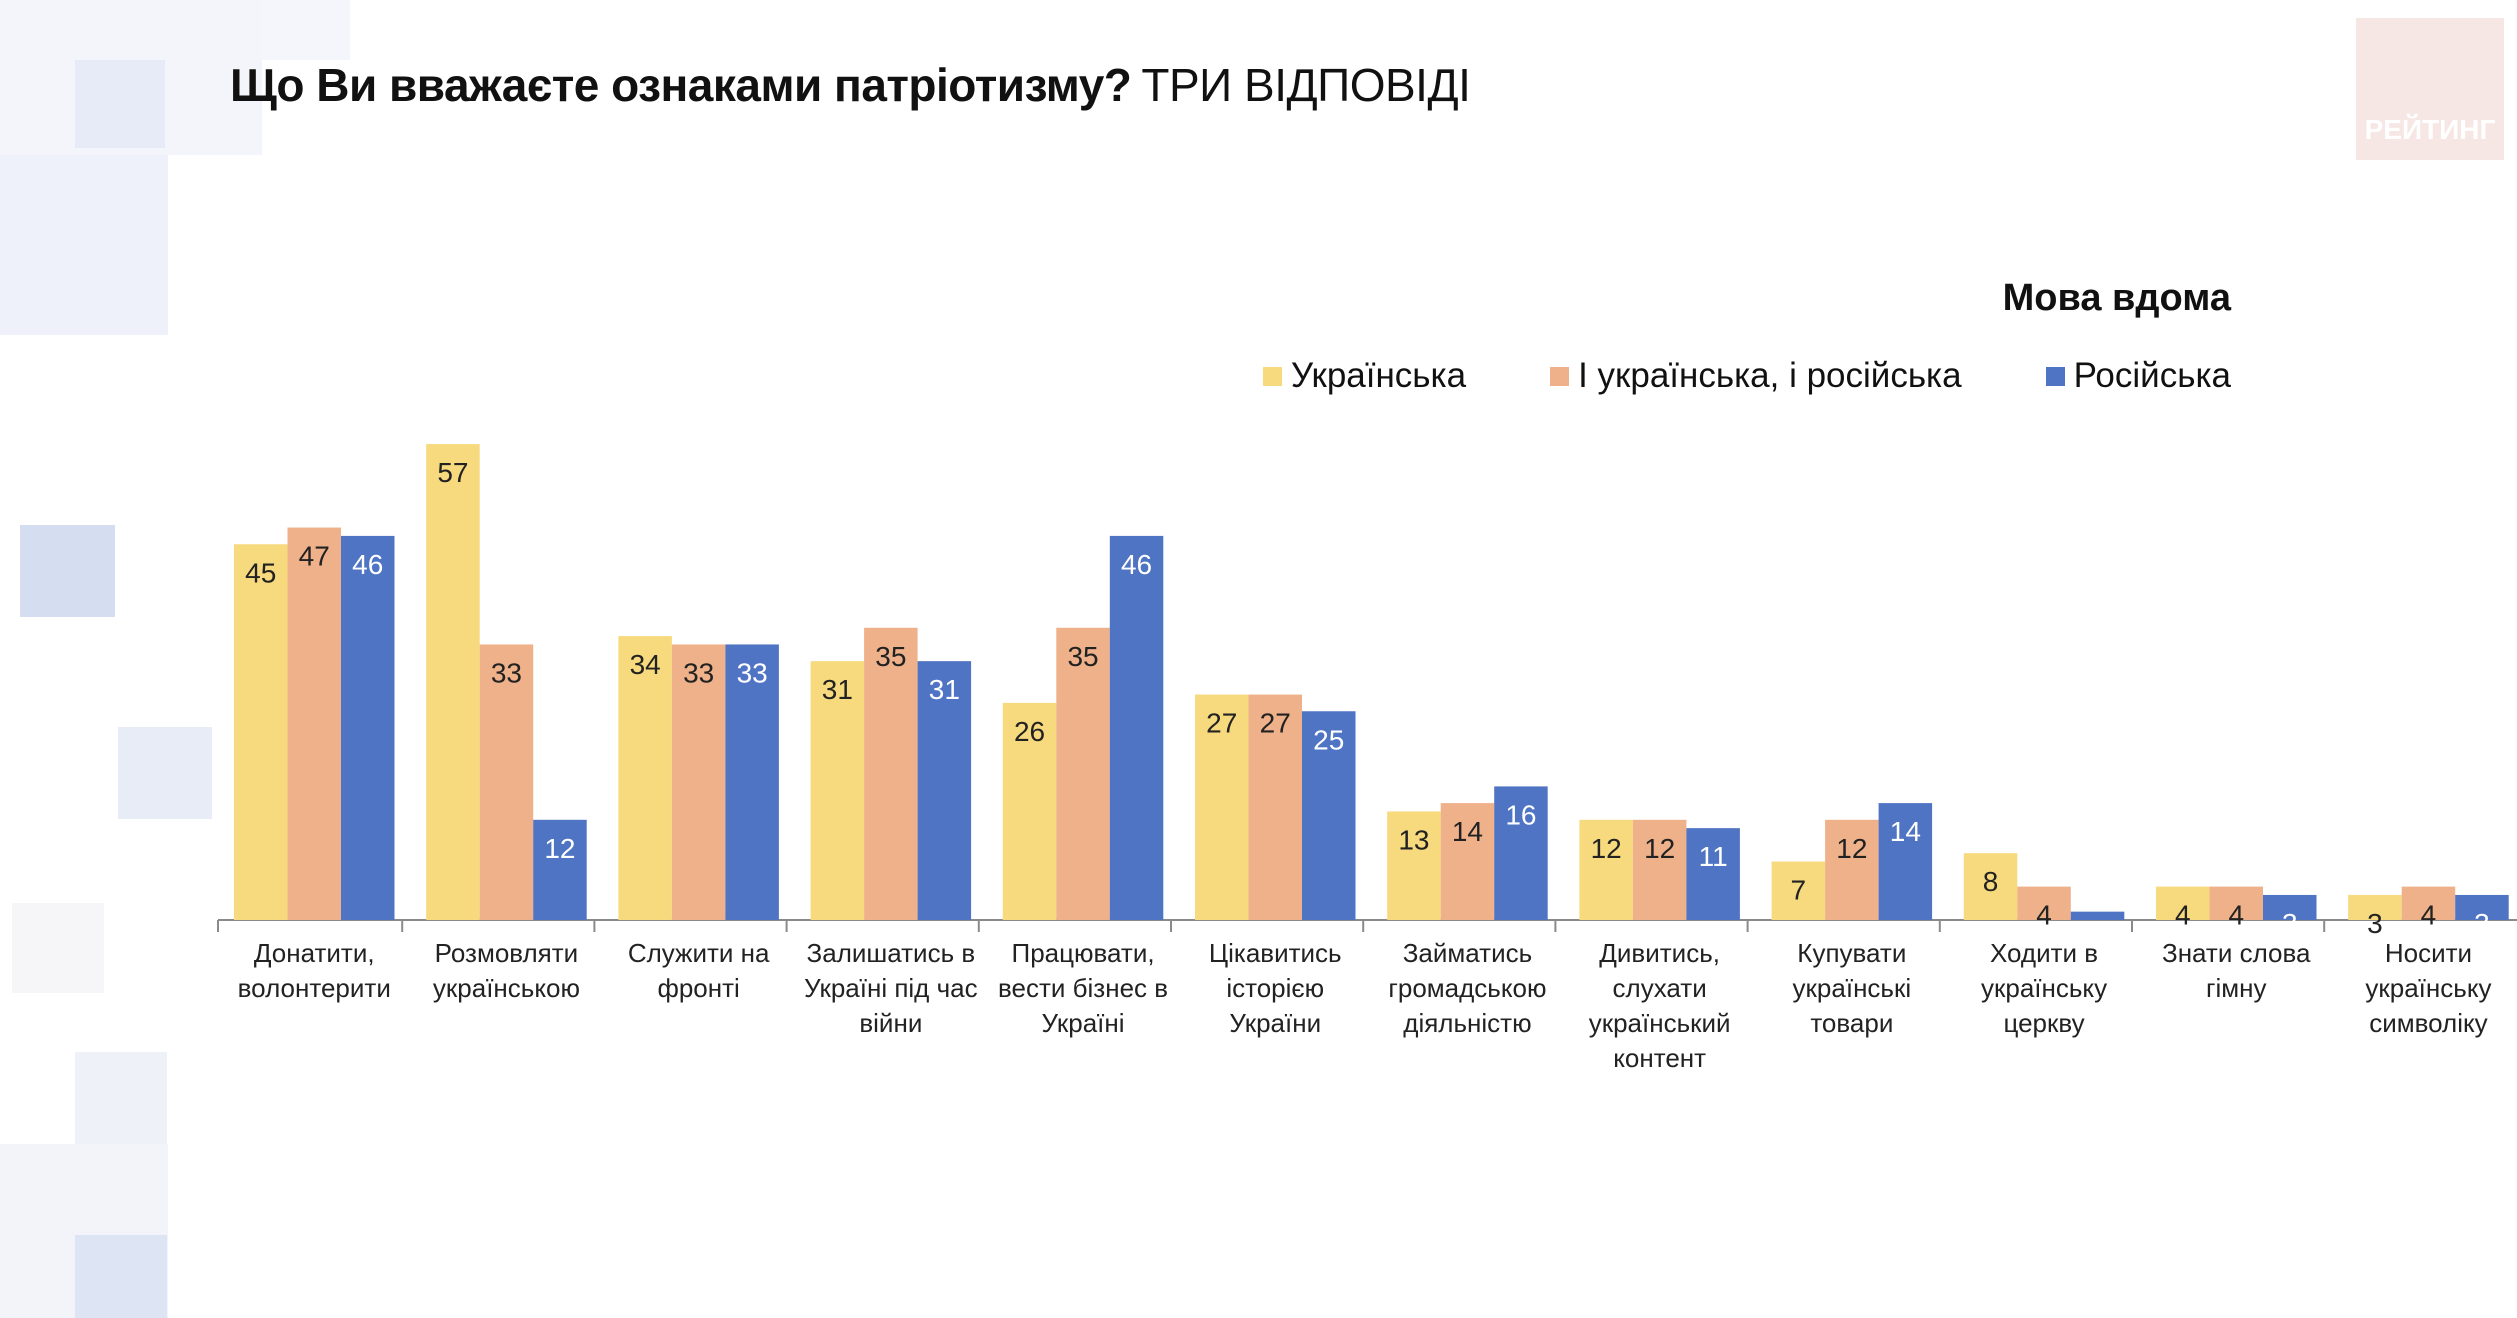 Image resolution: width=2517 pixels, height=1318 pixels. I want to click on legend-label-both: І українська, і російська, so click(1770, 375).